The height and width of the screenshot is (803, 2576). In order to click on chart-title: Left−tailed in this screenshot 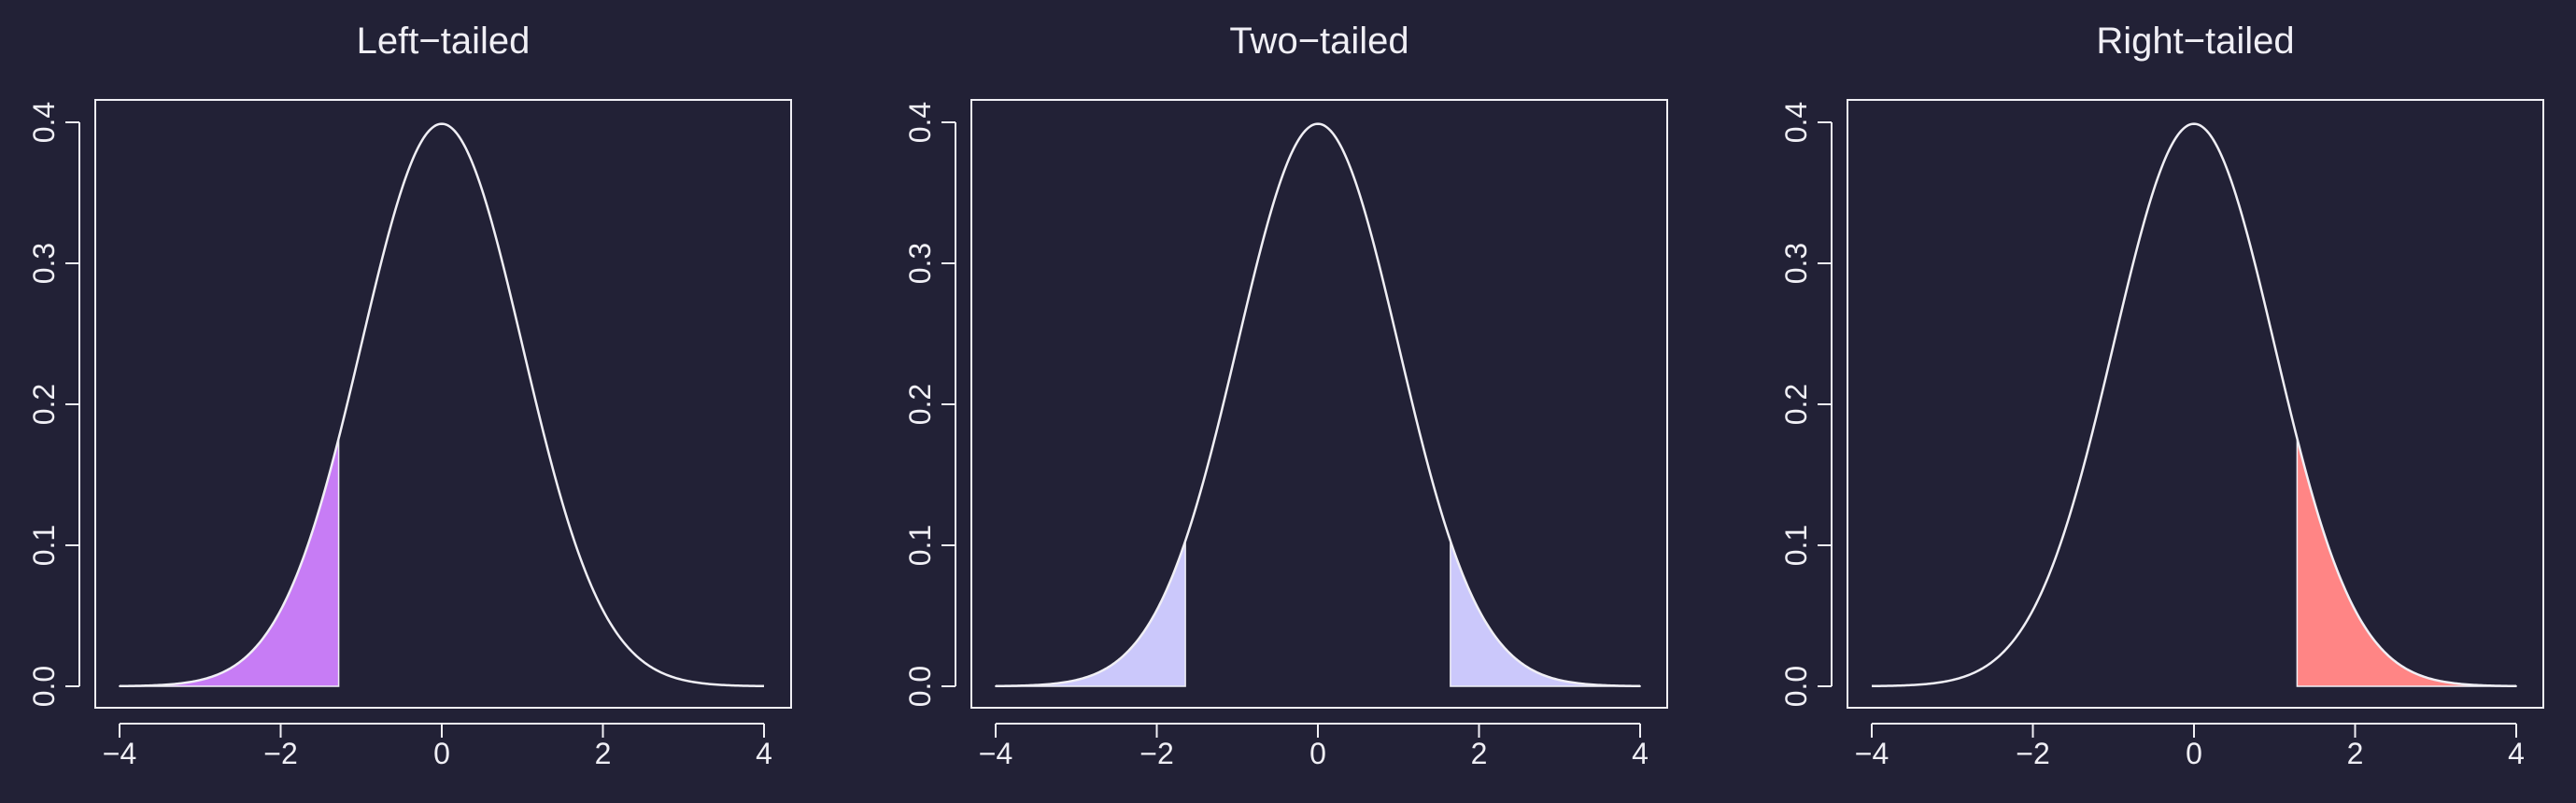, I will do `click(444, 41)`.